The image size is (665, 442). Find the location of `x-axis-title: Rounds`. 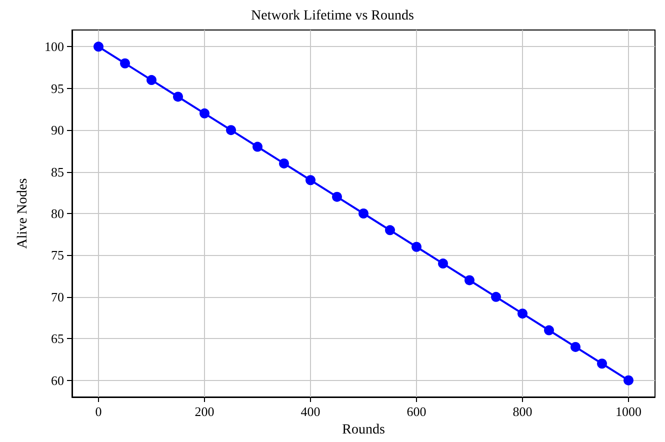

x-axis-title: Rounds is located at coordinates (363, 430).